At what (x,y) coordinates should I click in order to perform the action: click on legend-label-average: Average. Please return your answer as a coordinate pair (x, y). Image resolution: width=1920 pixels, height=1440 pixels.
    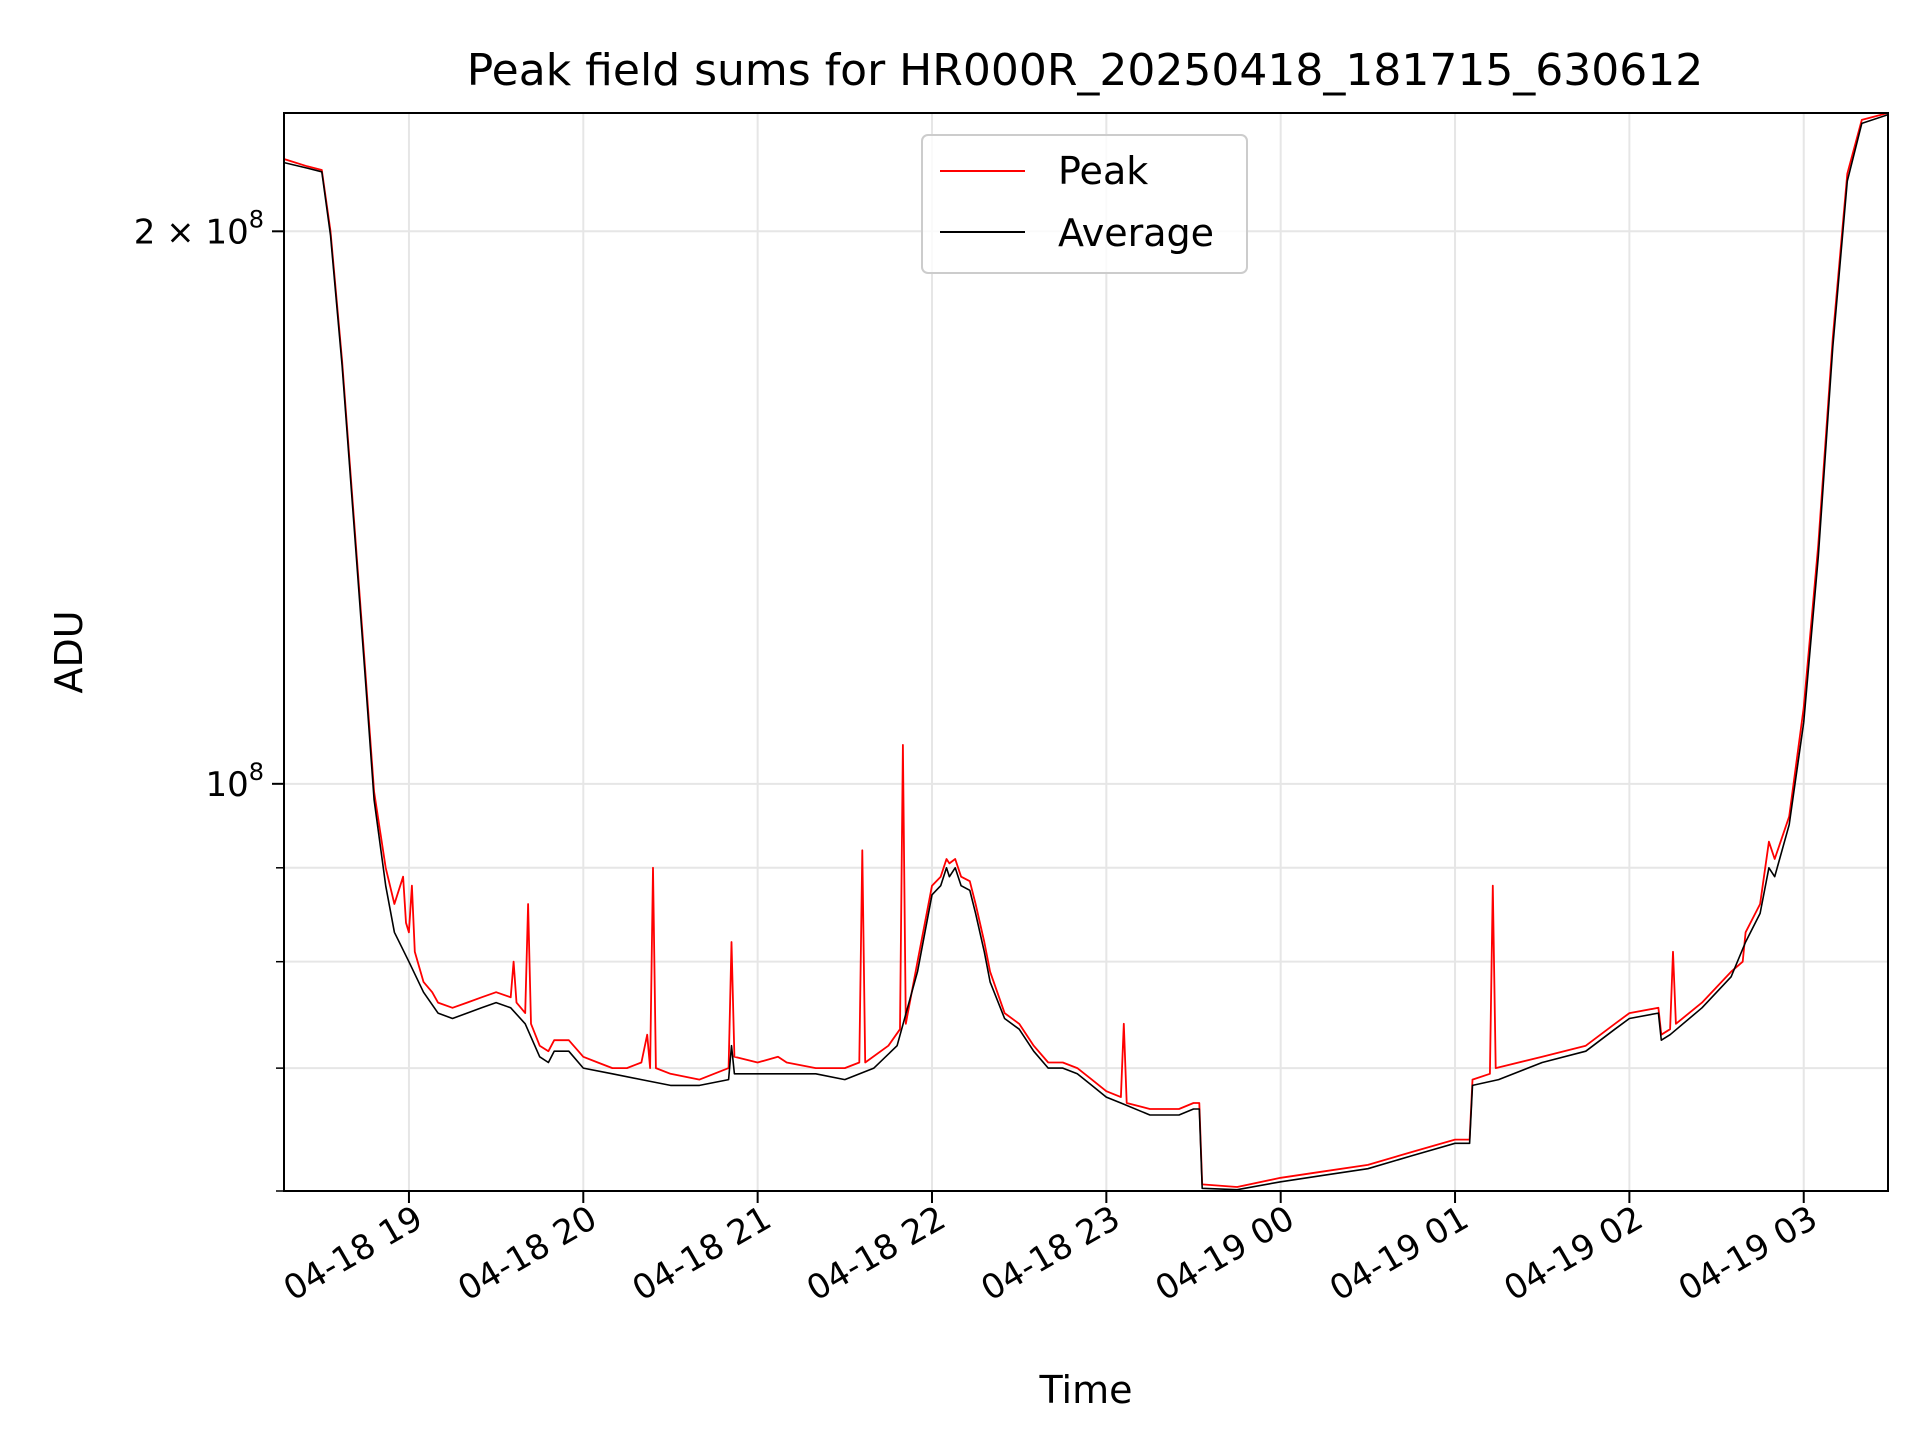
    Looking at the image, I should click on (1136, 233).